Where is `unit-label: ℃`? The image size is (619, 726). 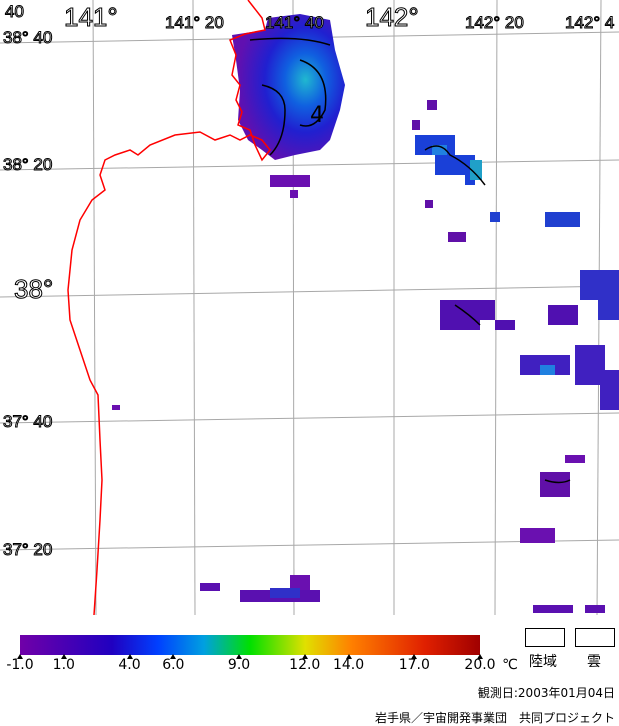
unit-label: ℃ is located at coordinates (510, 665).